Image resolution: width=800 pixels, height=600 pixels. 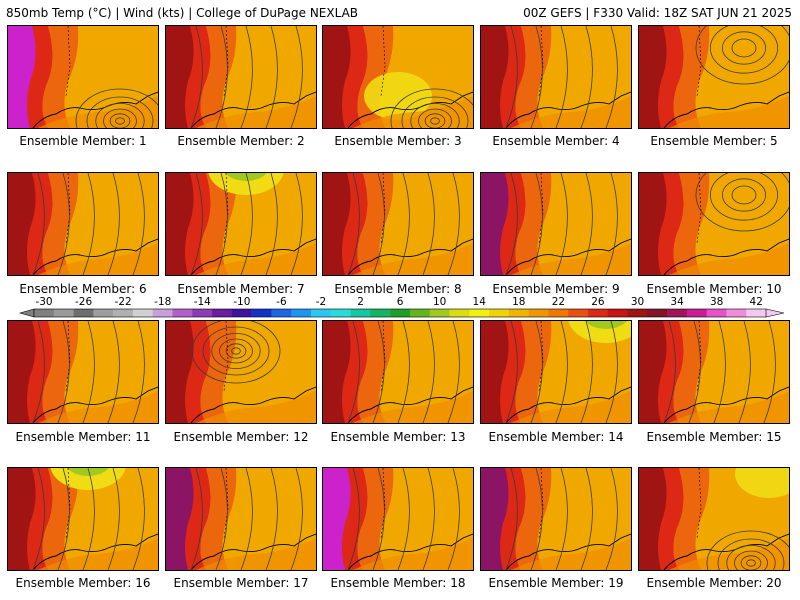 What do you see at coordinates (202, 302) in the screenshot?
I see `colorbar-tick-label: -14` at bounding box center [202, 302].